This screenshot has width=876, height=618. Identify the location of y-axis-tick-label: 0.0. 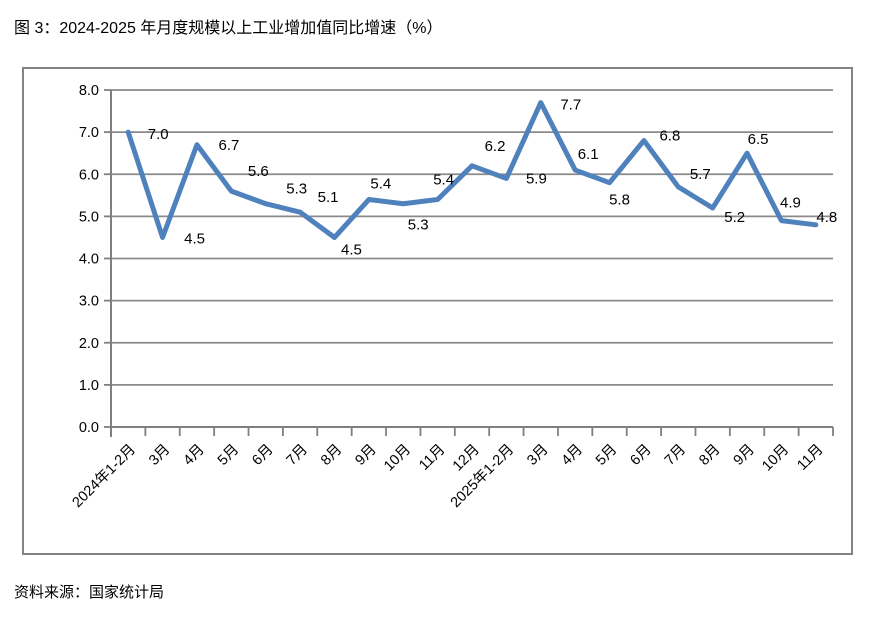
(89, 428).